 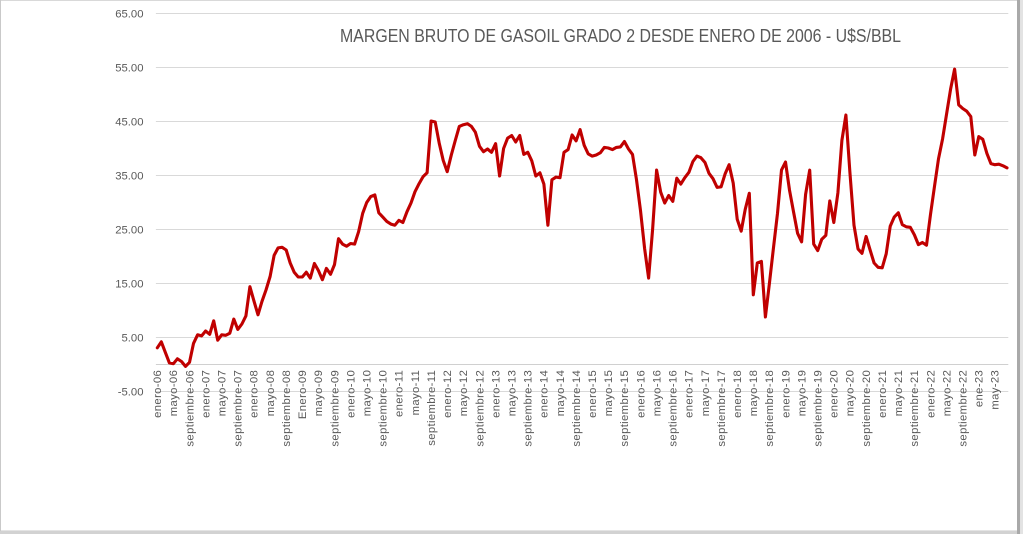 What do you see at coordinates (131, 392) in the screenshot?
I see `svg-text: -5.00` at bounding box center [131, 392].